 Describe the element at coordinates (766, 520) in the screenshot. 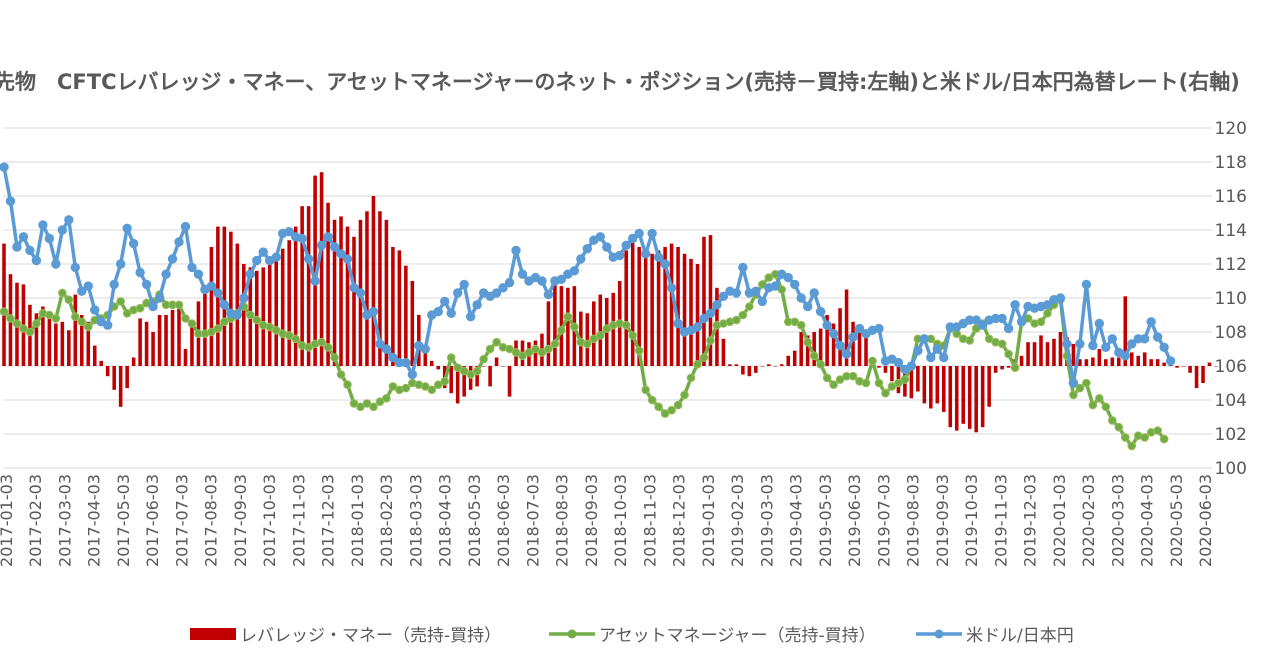

I see `x-axis-tick-label: 2019-03-03` at that location.